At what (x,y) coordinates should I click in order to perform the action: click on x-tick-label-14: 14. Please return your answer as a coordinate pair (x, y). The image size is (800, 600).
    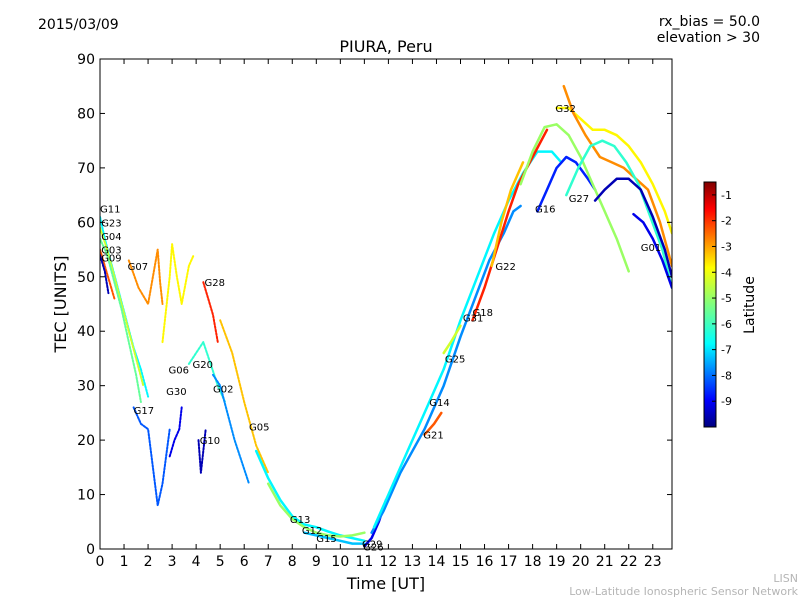
    Looking at the image, I should click on (437, 562).